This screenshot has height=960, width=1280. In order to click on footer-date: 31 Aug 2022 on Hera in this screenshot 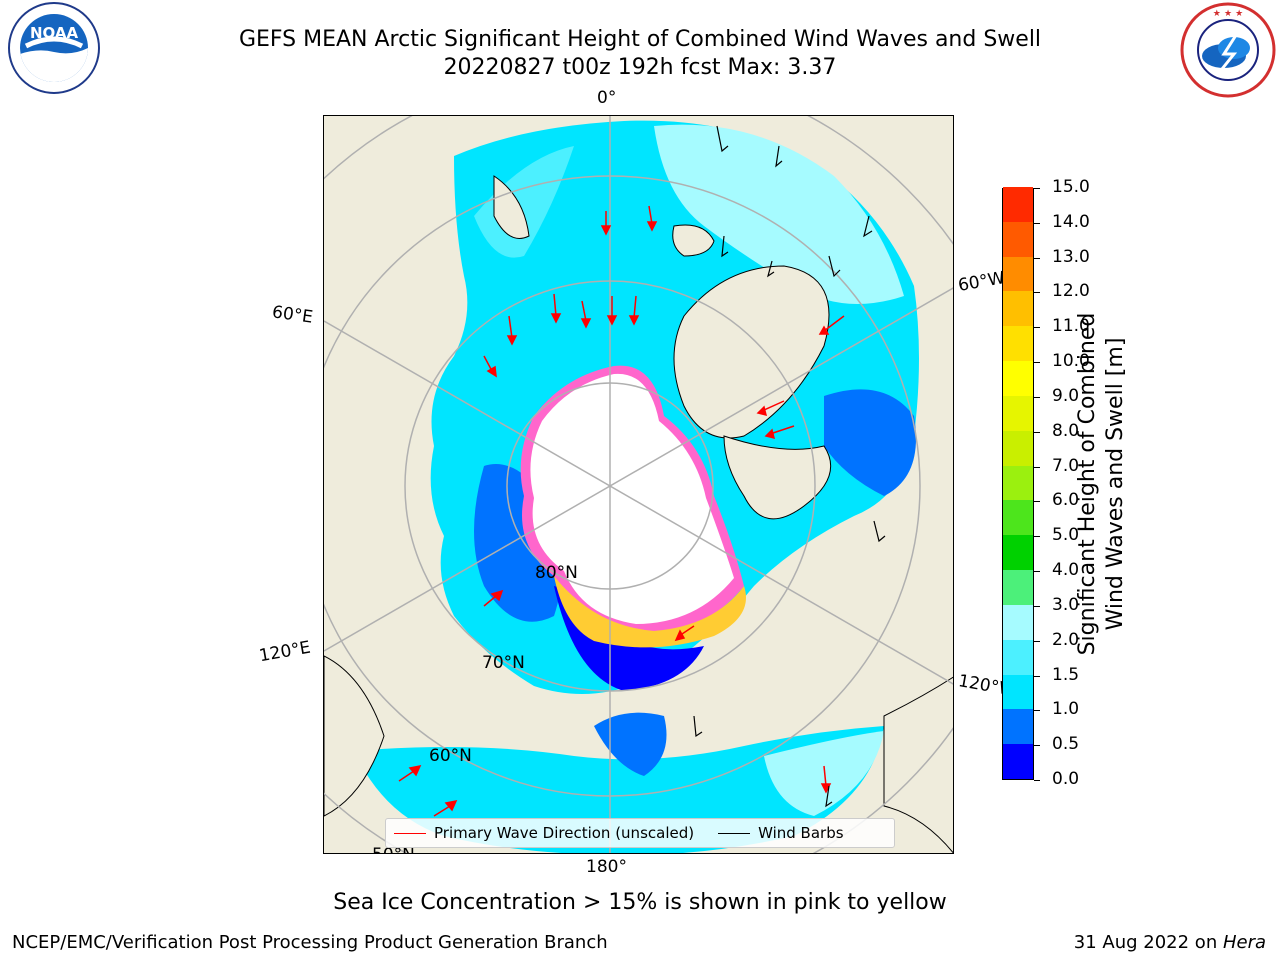, I will do `click(1170, 942)`.